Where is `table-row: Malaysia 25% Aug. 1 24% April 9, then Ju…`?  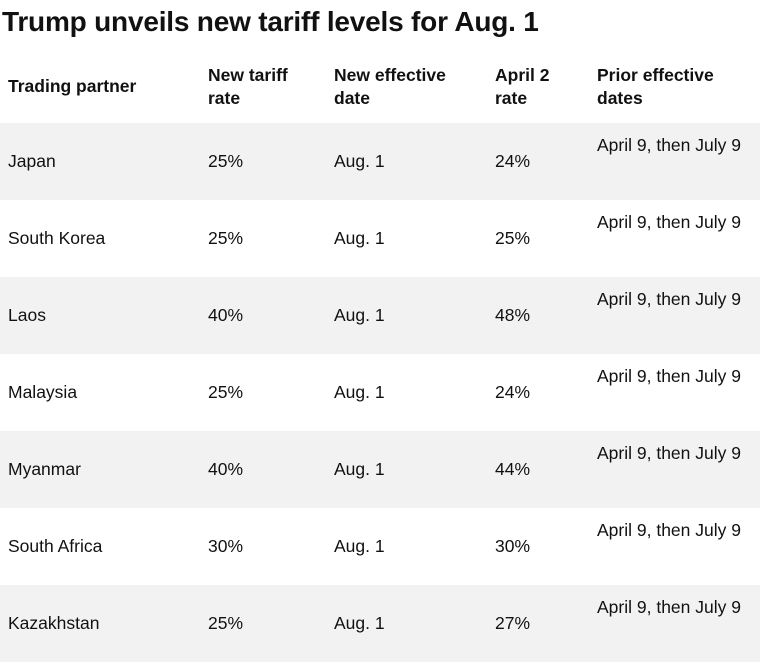
table-row: Malaysia 25% Aug. 1 24% April 9, then Ju… is located at coordinates (380, 392).